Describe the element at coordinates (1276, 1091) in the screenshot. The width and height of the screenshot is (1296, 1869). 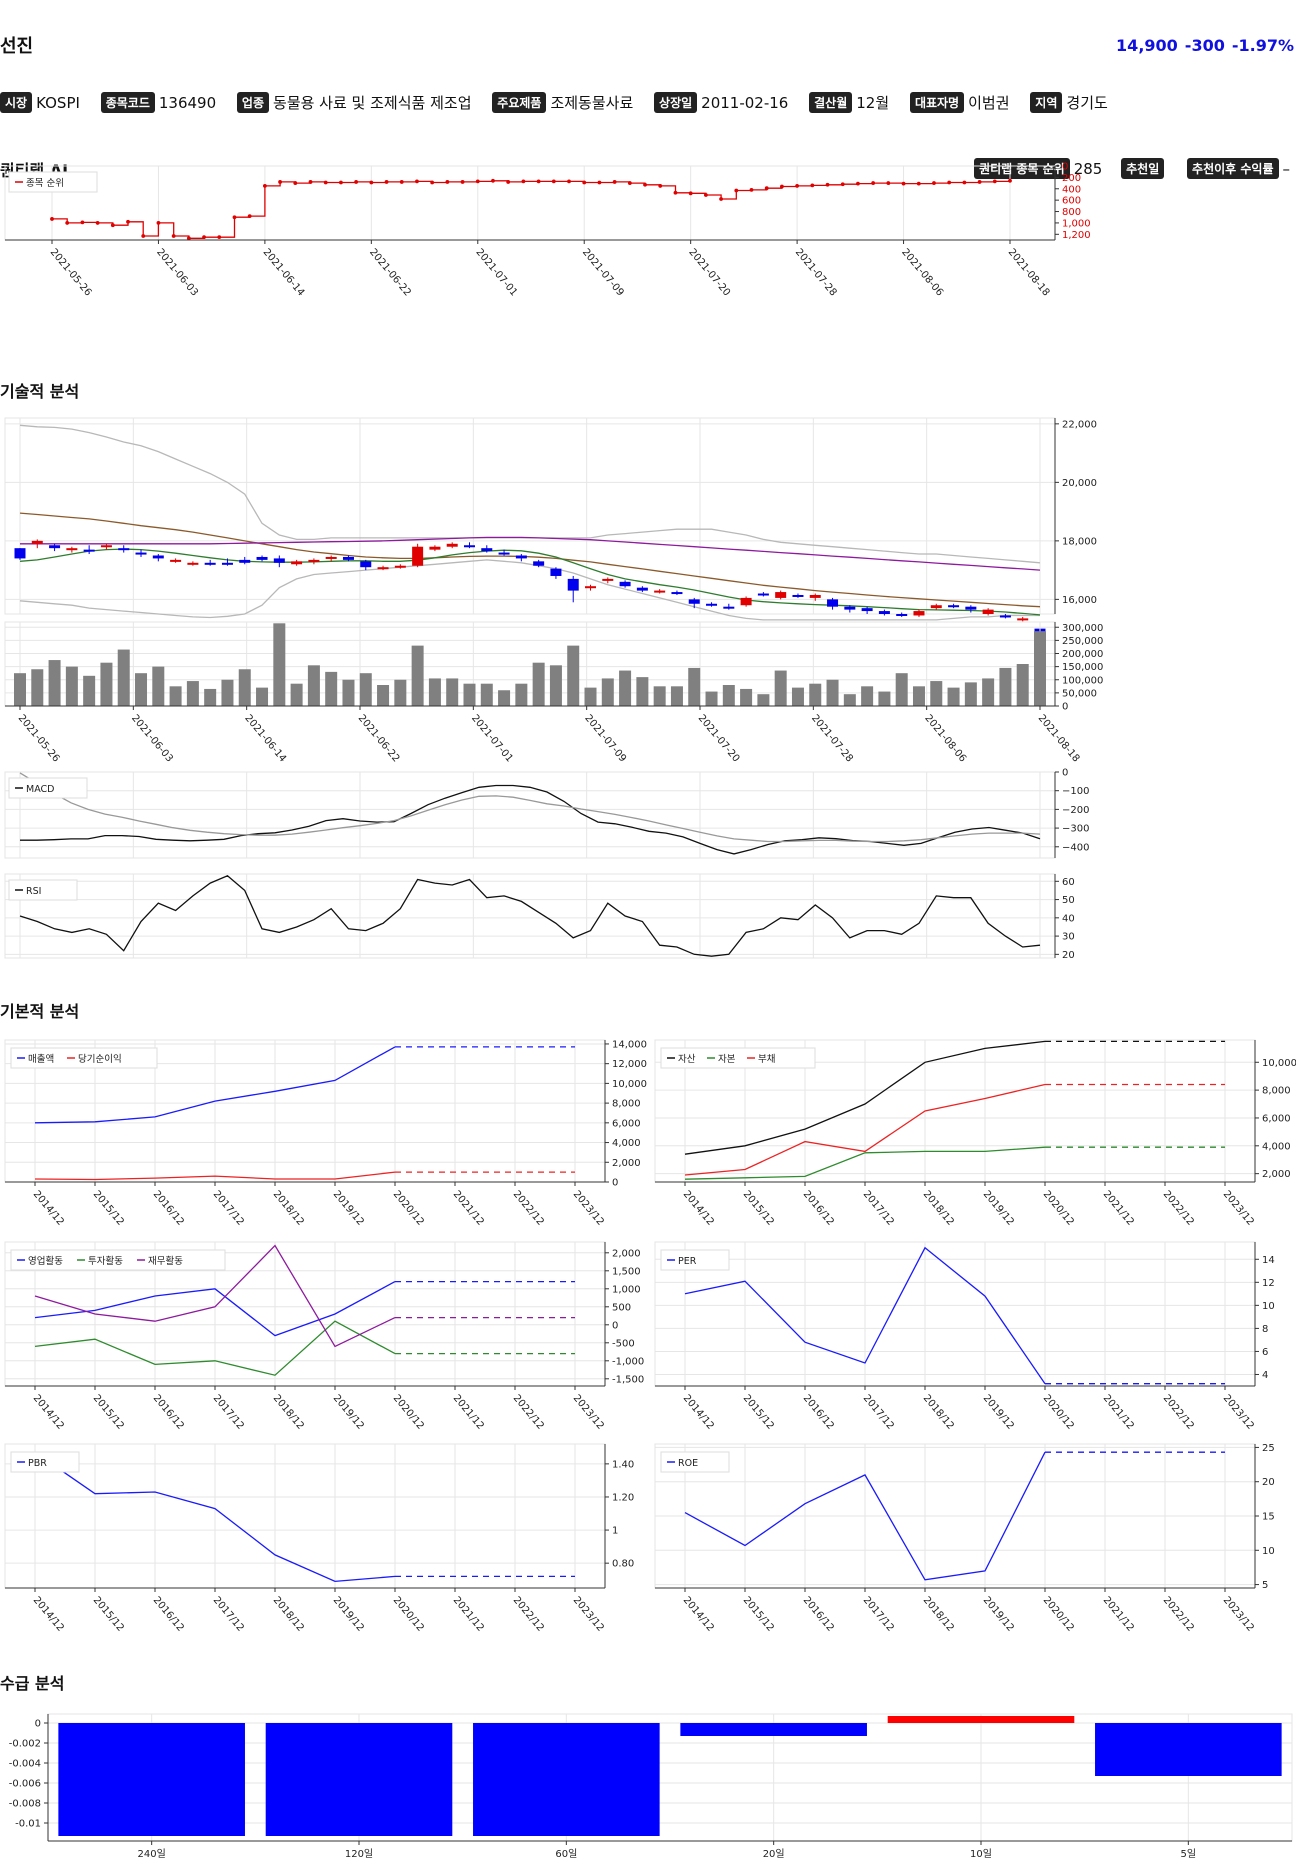
I see `balance-y-tick-label: 8,000` at that location.